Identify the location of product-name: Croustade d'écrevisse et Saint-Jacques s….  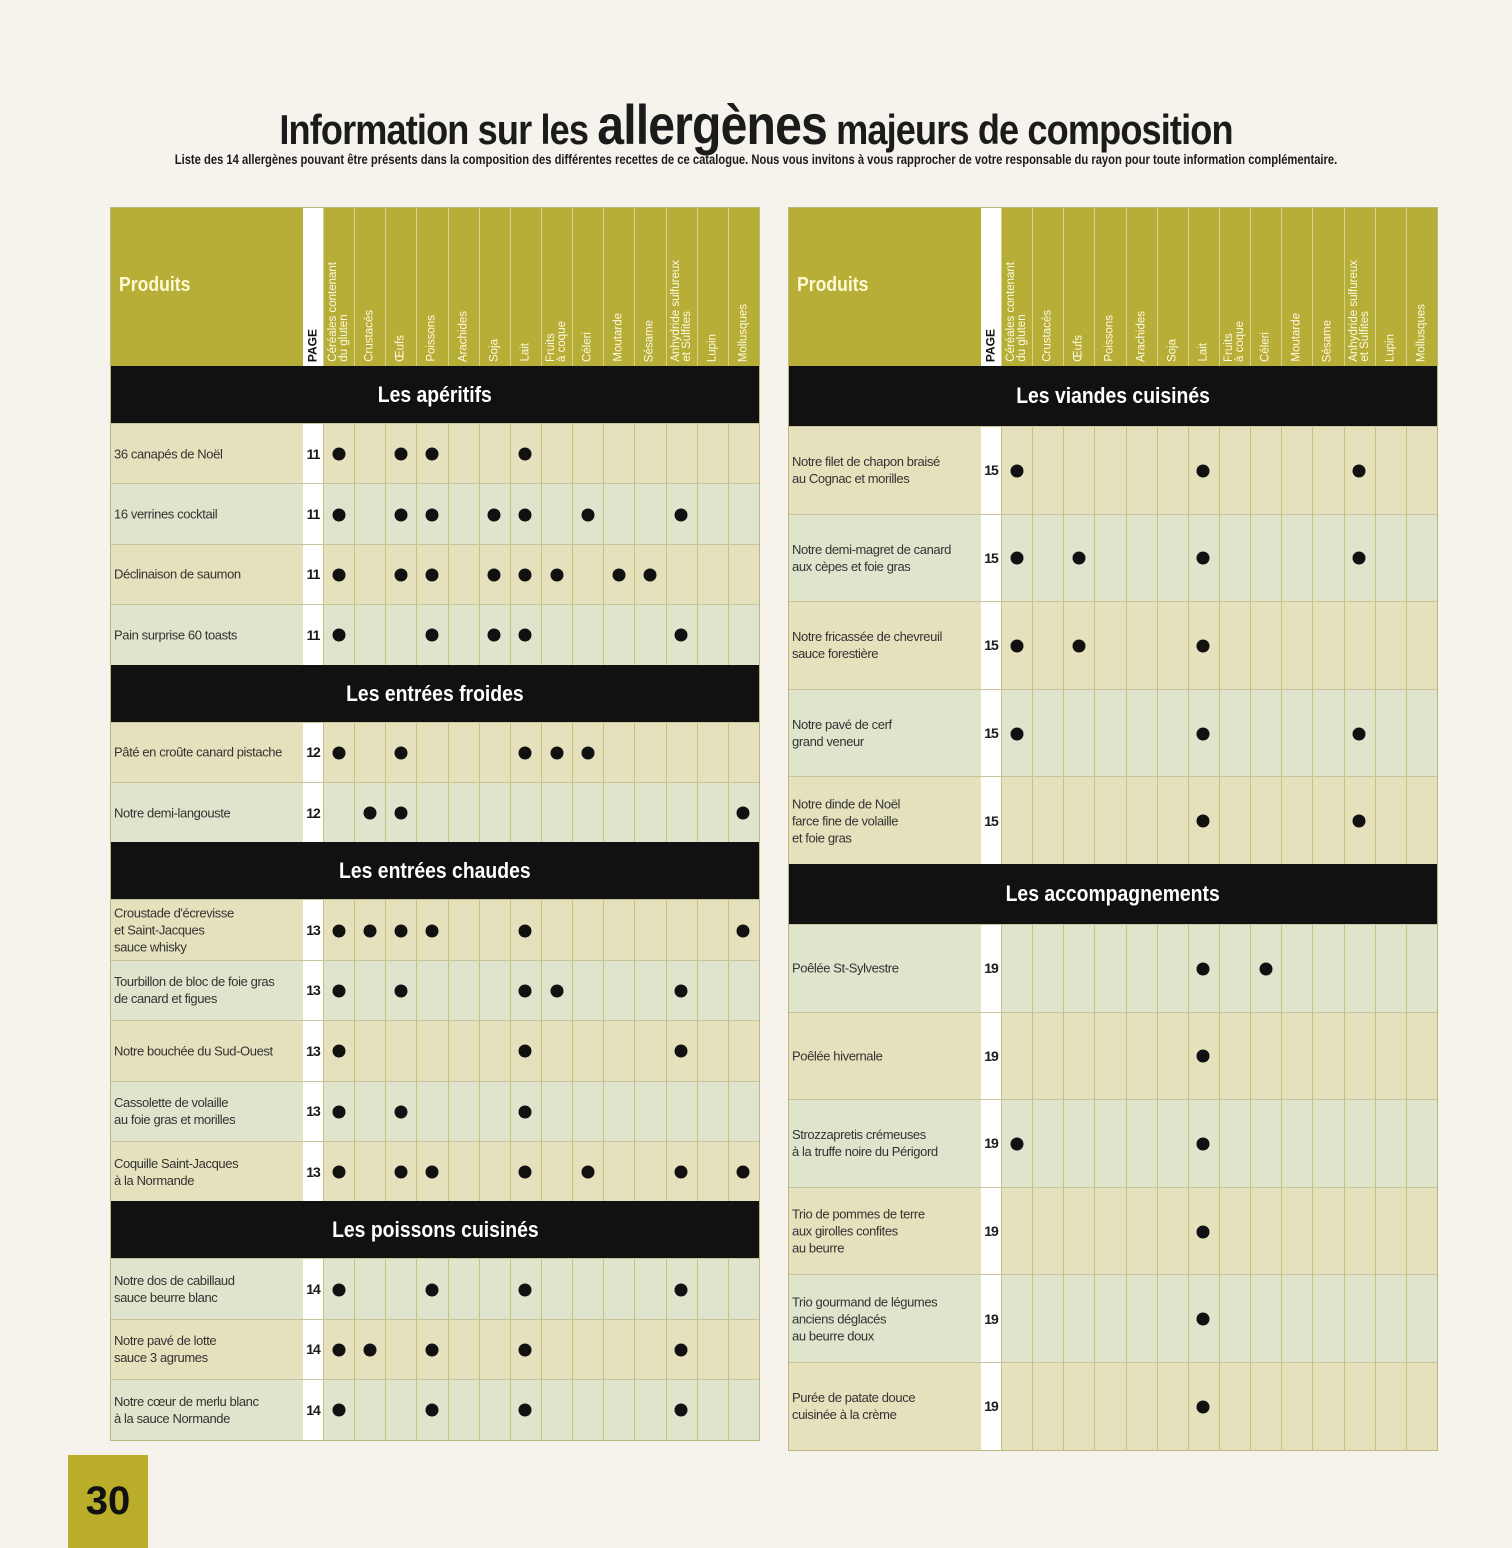
(174, 930).